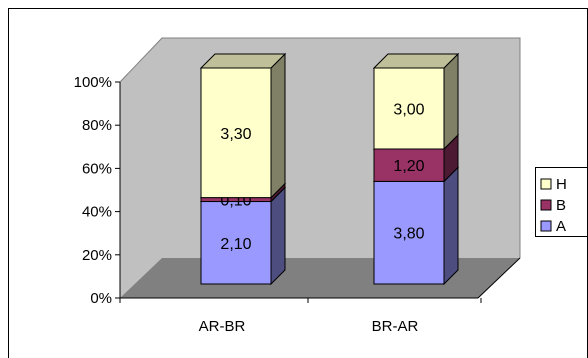 The image size is (588, 358). I want to click on data-label: 3,80, so click(408, 234).